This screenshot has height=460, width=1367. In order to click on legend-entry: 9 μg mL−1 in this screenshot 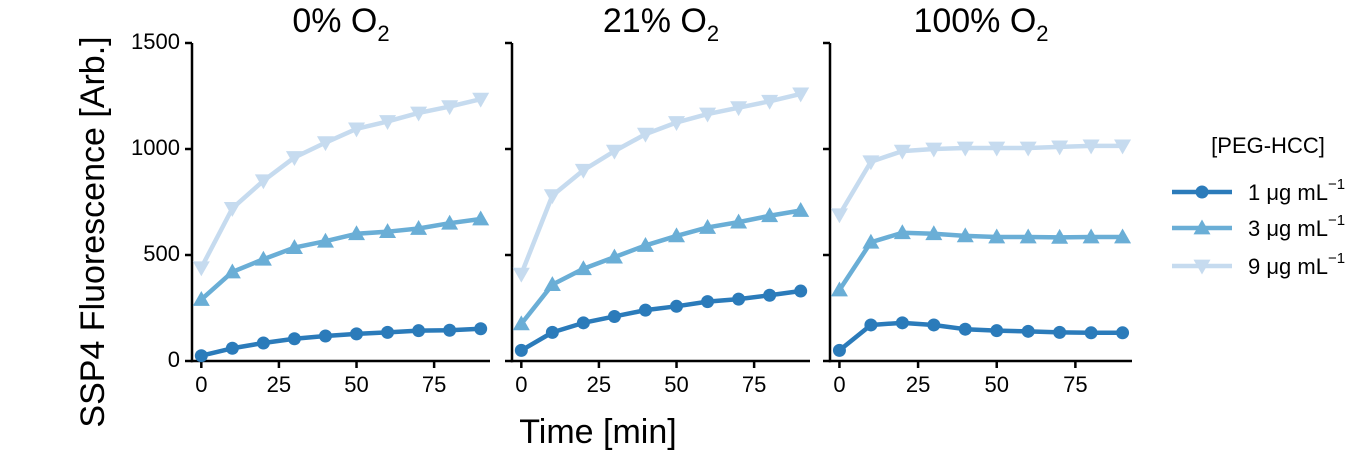, I will do `click(1258, 264)`.